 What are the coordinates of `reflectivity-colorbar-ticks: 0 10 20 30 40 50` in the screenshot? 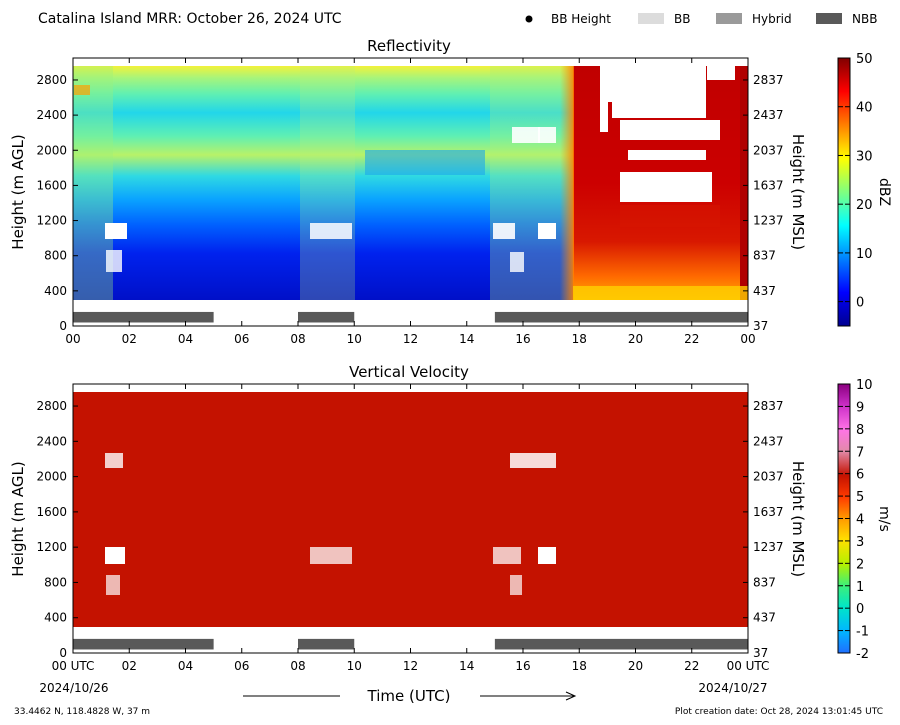 It's located at (855, 181).